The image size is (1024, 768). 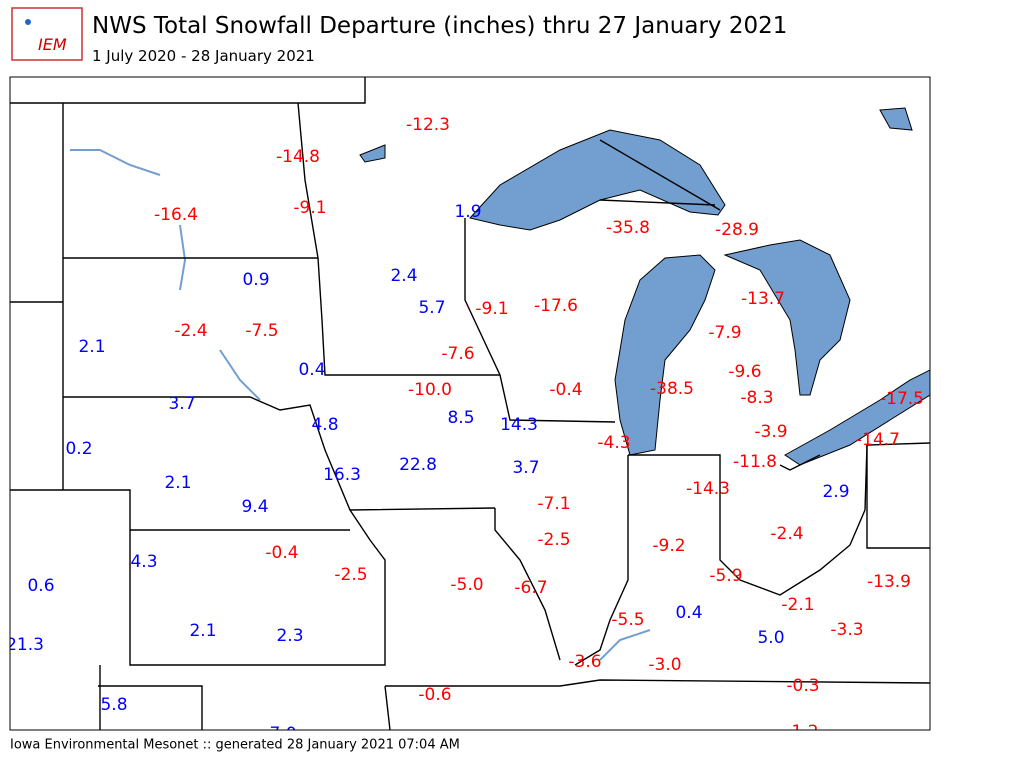 I want to click on snowfall-label: 22.8, so click(x=418, y=465).